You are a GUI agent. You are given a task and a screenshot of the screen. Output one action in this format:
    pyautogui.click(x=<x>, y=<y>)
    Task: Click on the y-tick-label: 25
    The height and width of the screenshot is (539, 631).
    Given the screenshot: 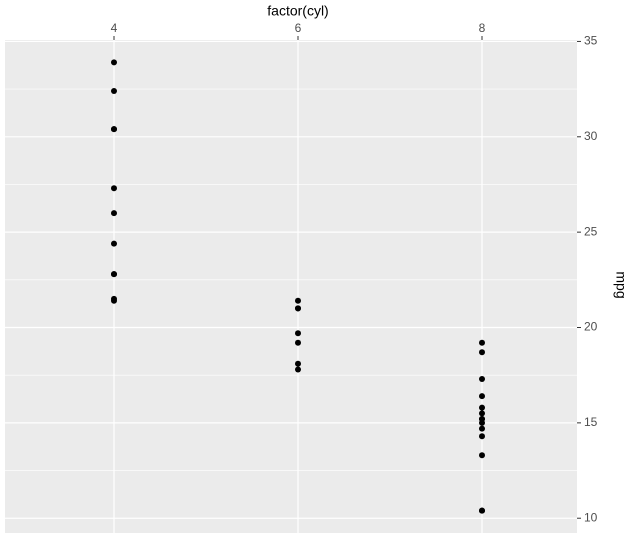 What is the action you would take?
    pyautogui.click(x=591, y=231)
    